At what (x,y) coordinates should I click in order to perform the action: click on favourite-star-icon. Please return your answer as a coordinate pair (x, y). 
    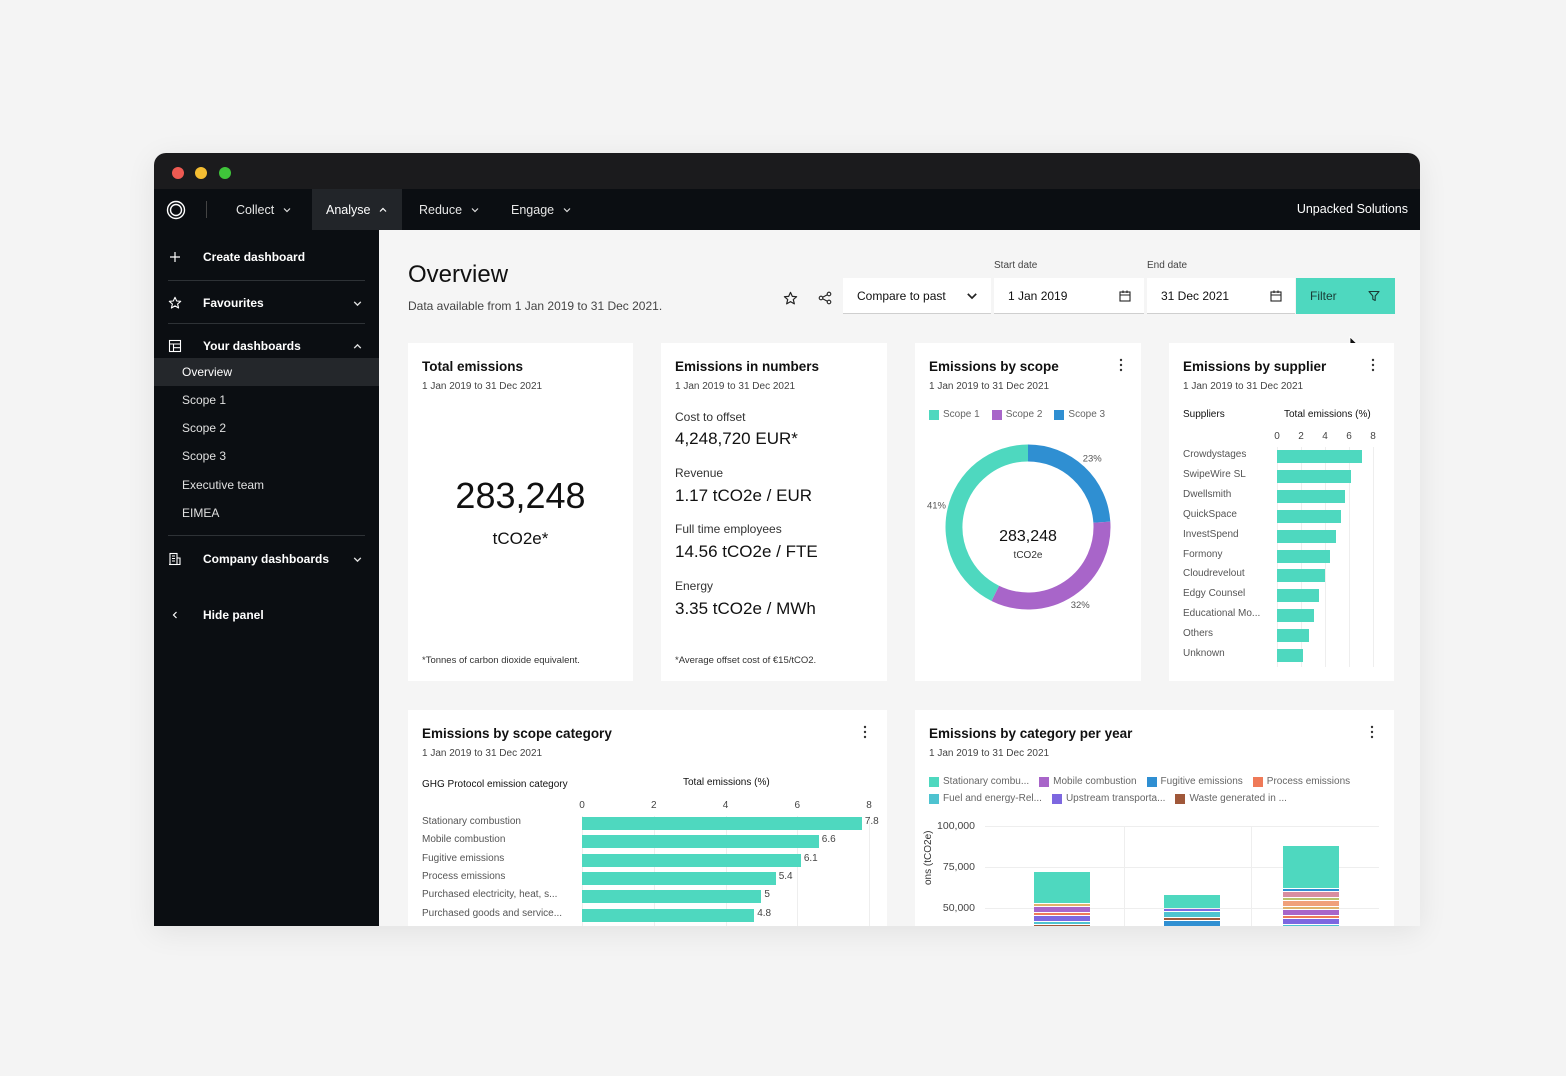
    Looking at the image, I should click on (790, 298).